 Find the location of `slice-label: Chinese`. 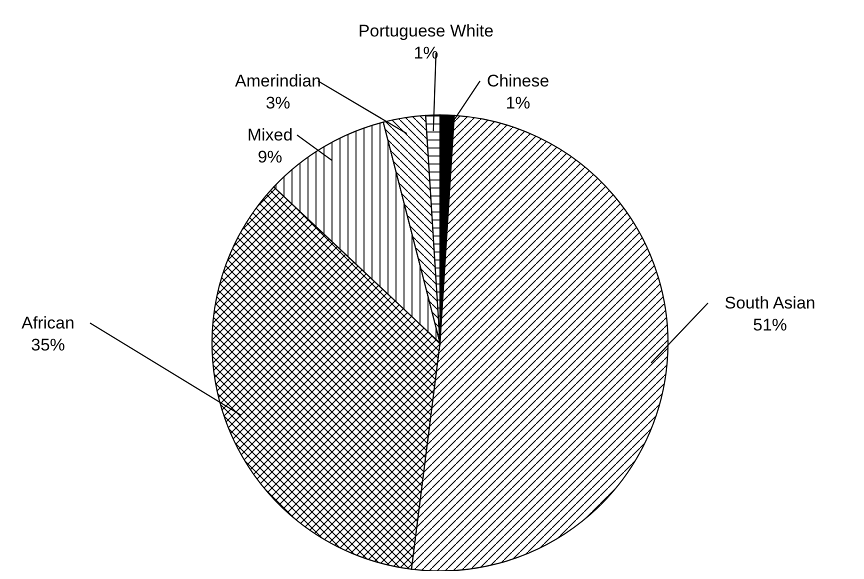

slice-label: Chinese is located at coordinates (518, 81).